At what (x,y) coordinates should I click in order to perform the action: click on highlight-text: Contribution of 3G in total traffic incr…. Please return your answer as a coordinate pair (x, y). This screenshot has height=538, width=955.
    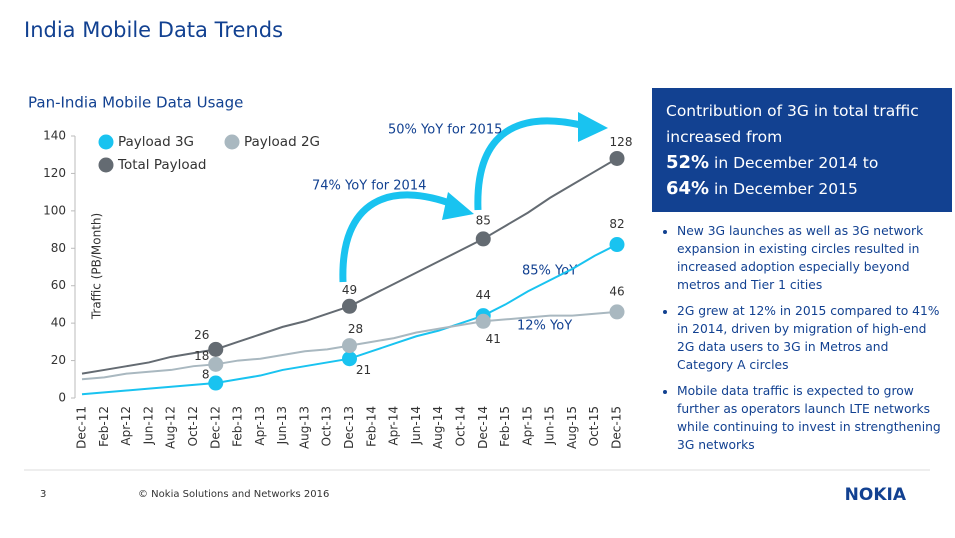
    Looking at the image, I should click on (792, 124).